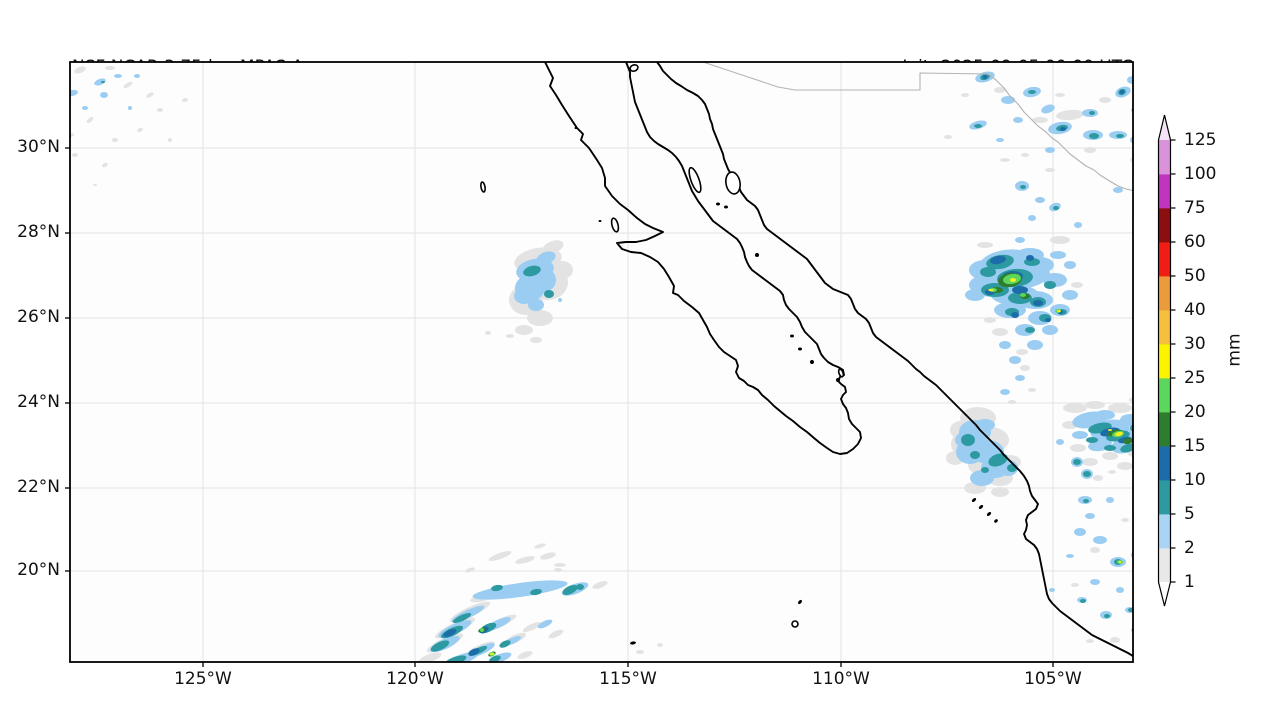 The height and width of the screenshot is (703, 1262). What do you see at coordinates (1195, 242) in the screenshot?
I see `colorbar-tick-label: 60` at bounding box center [1195, 242].